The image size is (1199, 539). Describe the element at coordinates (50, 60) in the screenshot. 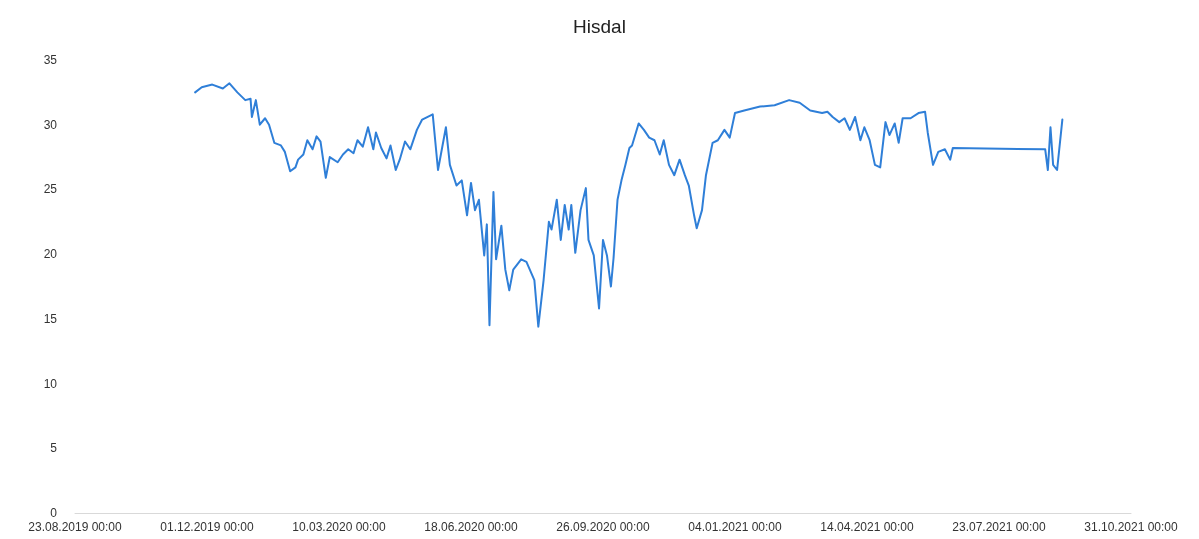

I see `y-tick-label: 35` at that location.